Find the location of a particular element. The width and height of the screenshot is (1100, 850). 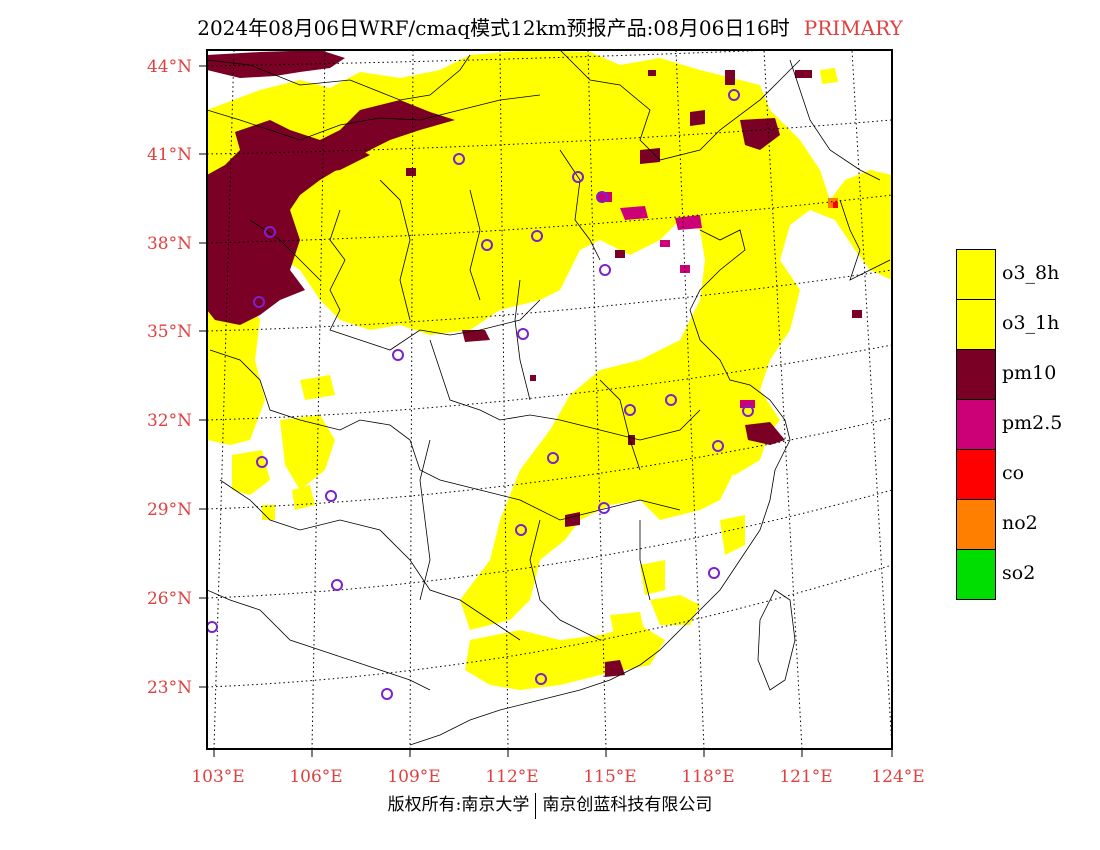

lat-label: 23°N is located at coordinates (169, 688).